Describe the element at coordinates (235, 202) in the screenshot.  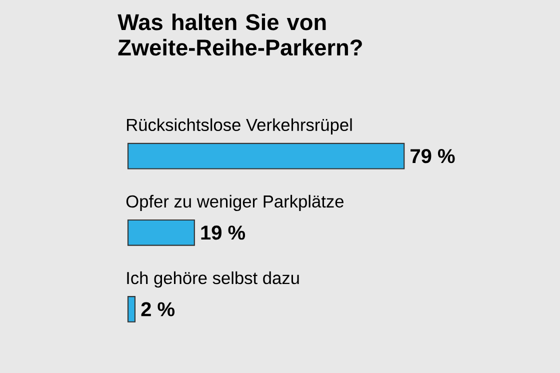
I see `y-tick-label: Opfer zu weniger Parkplätze` at that location.